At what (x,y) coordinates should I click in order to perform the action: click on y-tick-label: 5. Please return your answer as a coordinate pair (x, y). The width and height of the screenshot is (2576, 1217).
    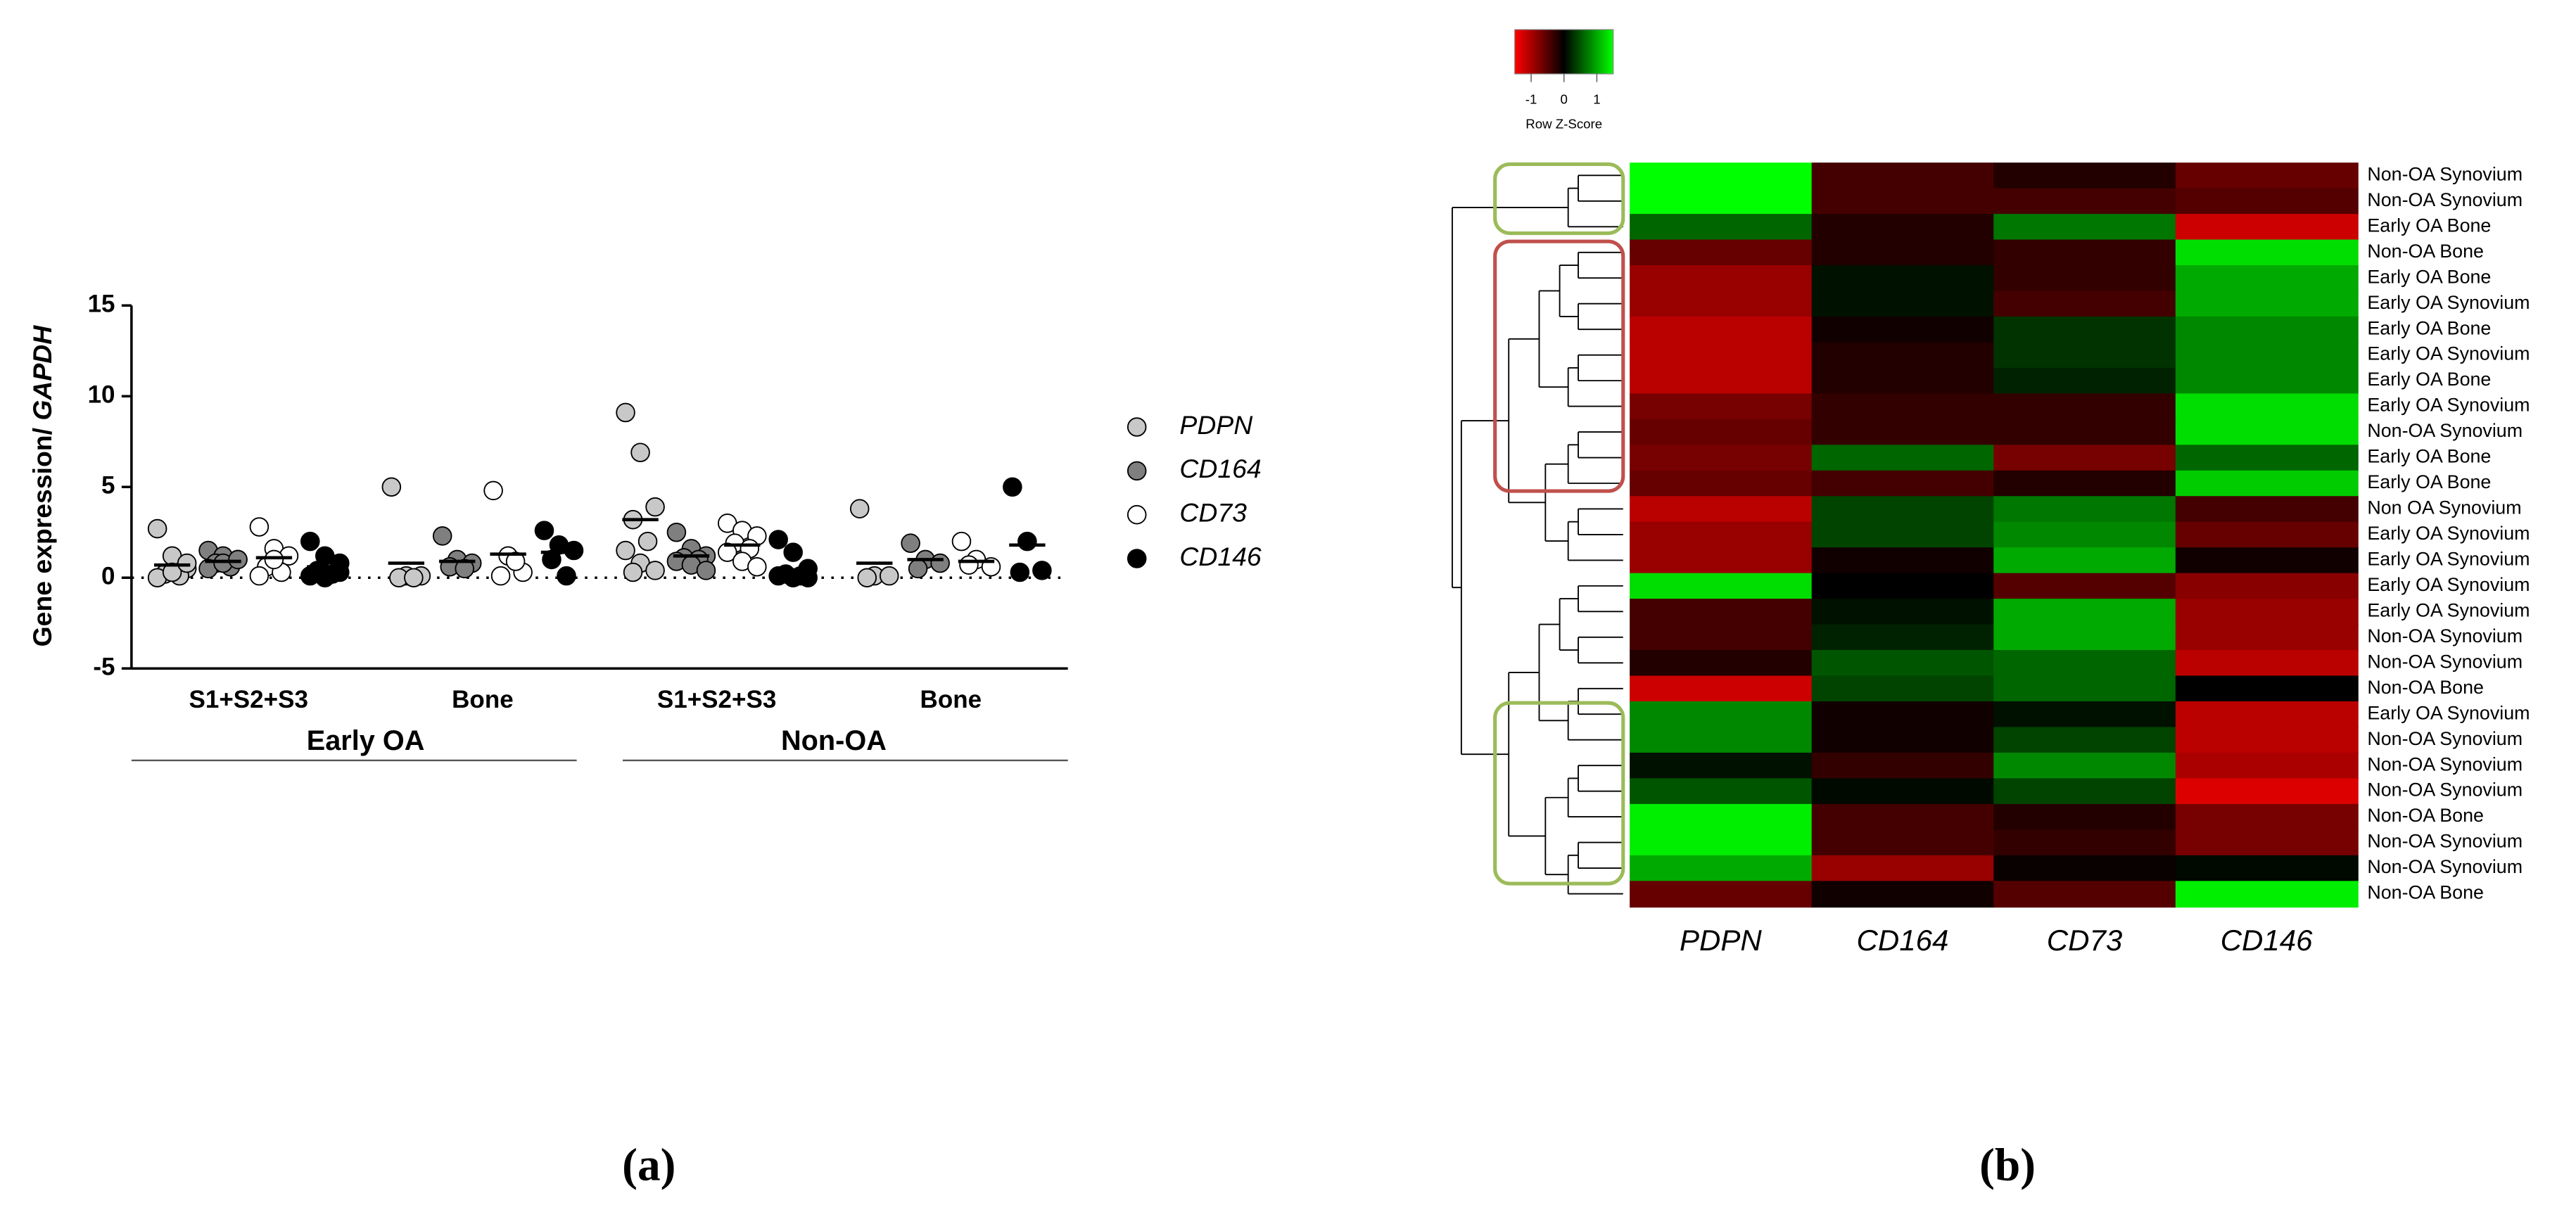
    Looking at the image, I should click on (108, 485).